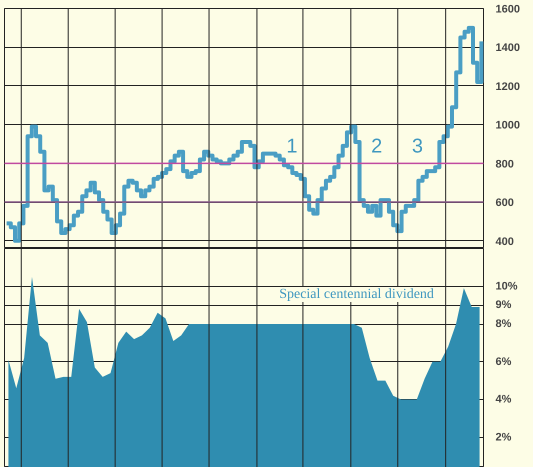 This screenshot has height=467, width=533. I want to click on y-tick-label: 10%, so click(507, 286).